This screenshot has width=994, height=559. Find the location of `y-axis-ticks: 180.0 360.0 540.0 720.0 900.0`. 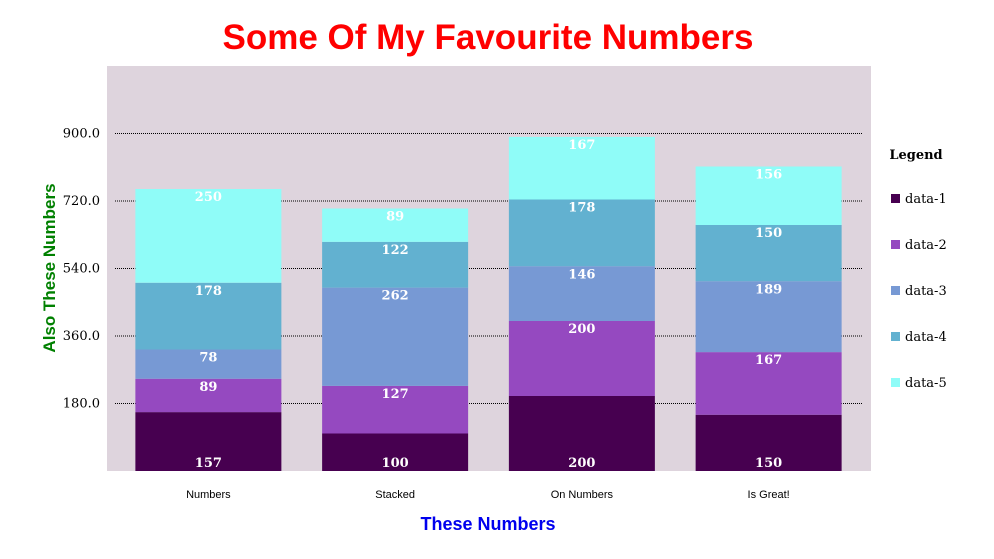

y-axis-ticks: 180.0 360.0 540.0 720.0 900.0 is located at coordinates (81, 269).